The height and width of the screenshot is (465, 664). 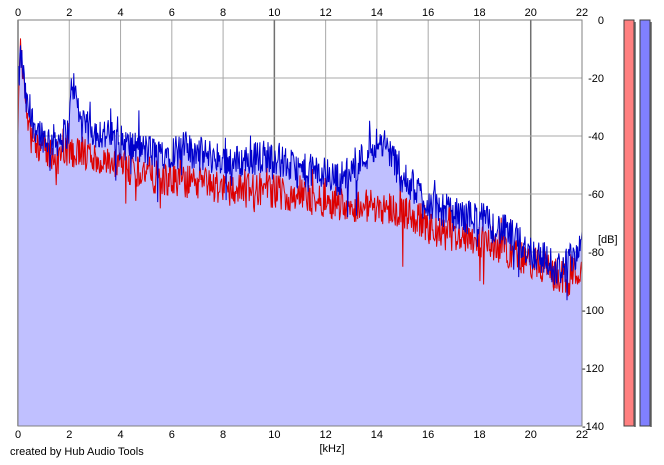 What do you see at coordinates (428, 13) in the screenshot?
I see `x-tick-label-top: 16` at bounding box center [428, 13].